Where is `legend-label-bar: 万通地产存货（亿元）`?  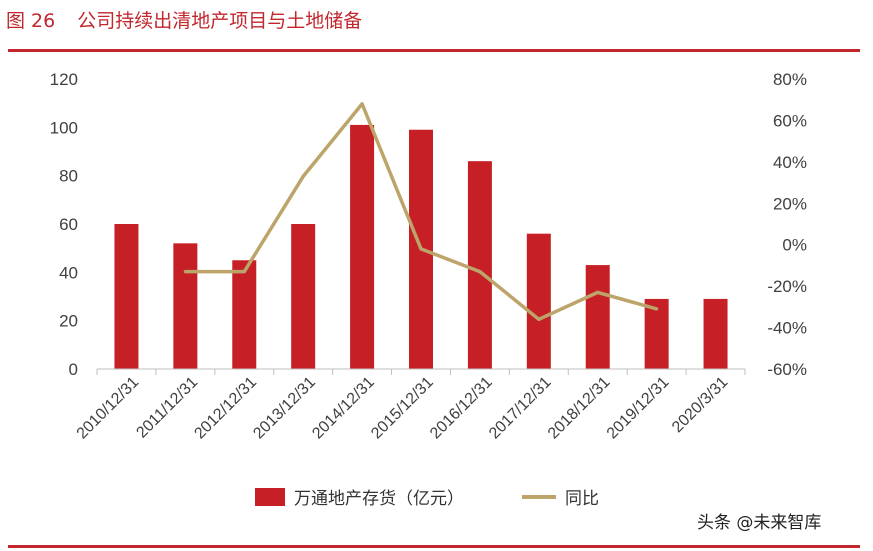
legend-label-bar: 万通地产存货（亿元） is located at coordinates (379, 499).